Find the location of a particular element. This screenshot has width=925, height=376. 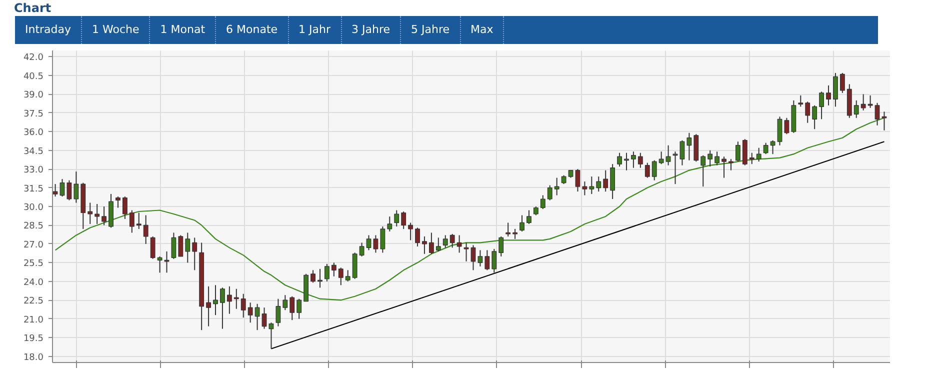

y-tick-label: 39.0 is located at coordinates (33, 95).